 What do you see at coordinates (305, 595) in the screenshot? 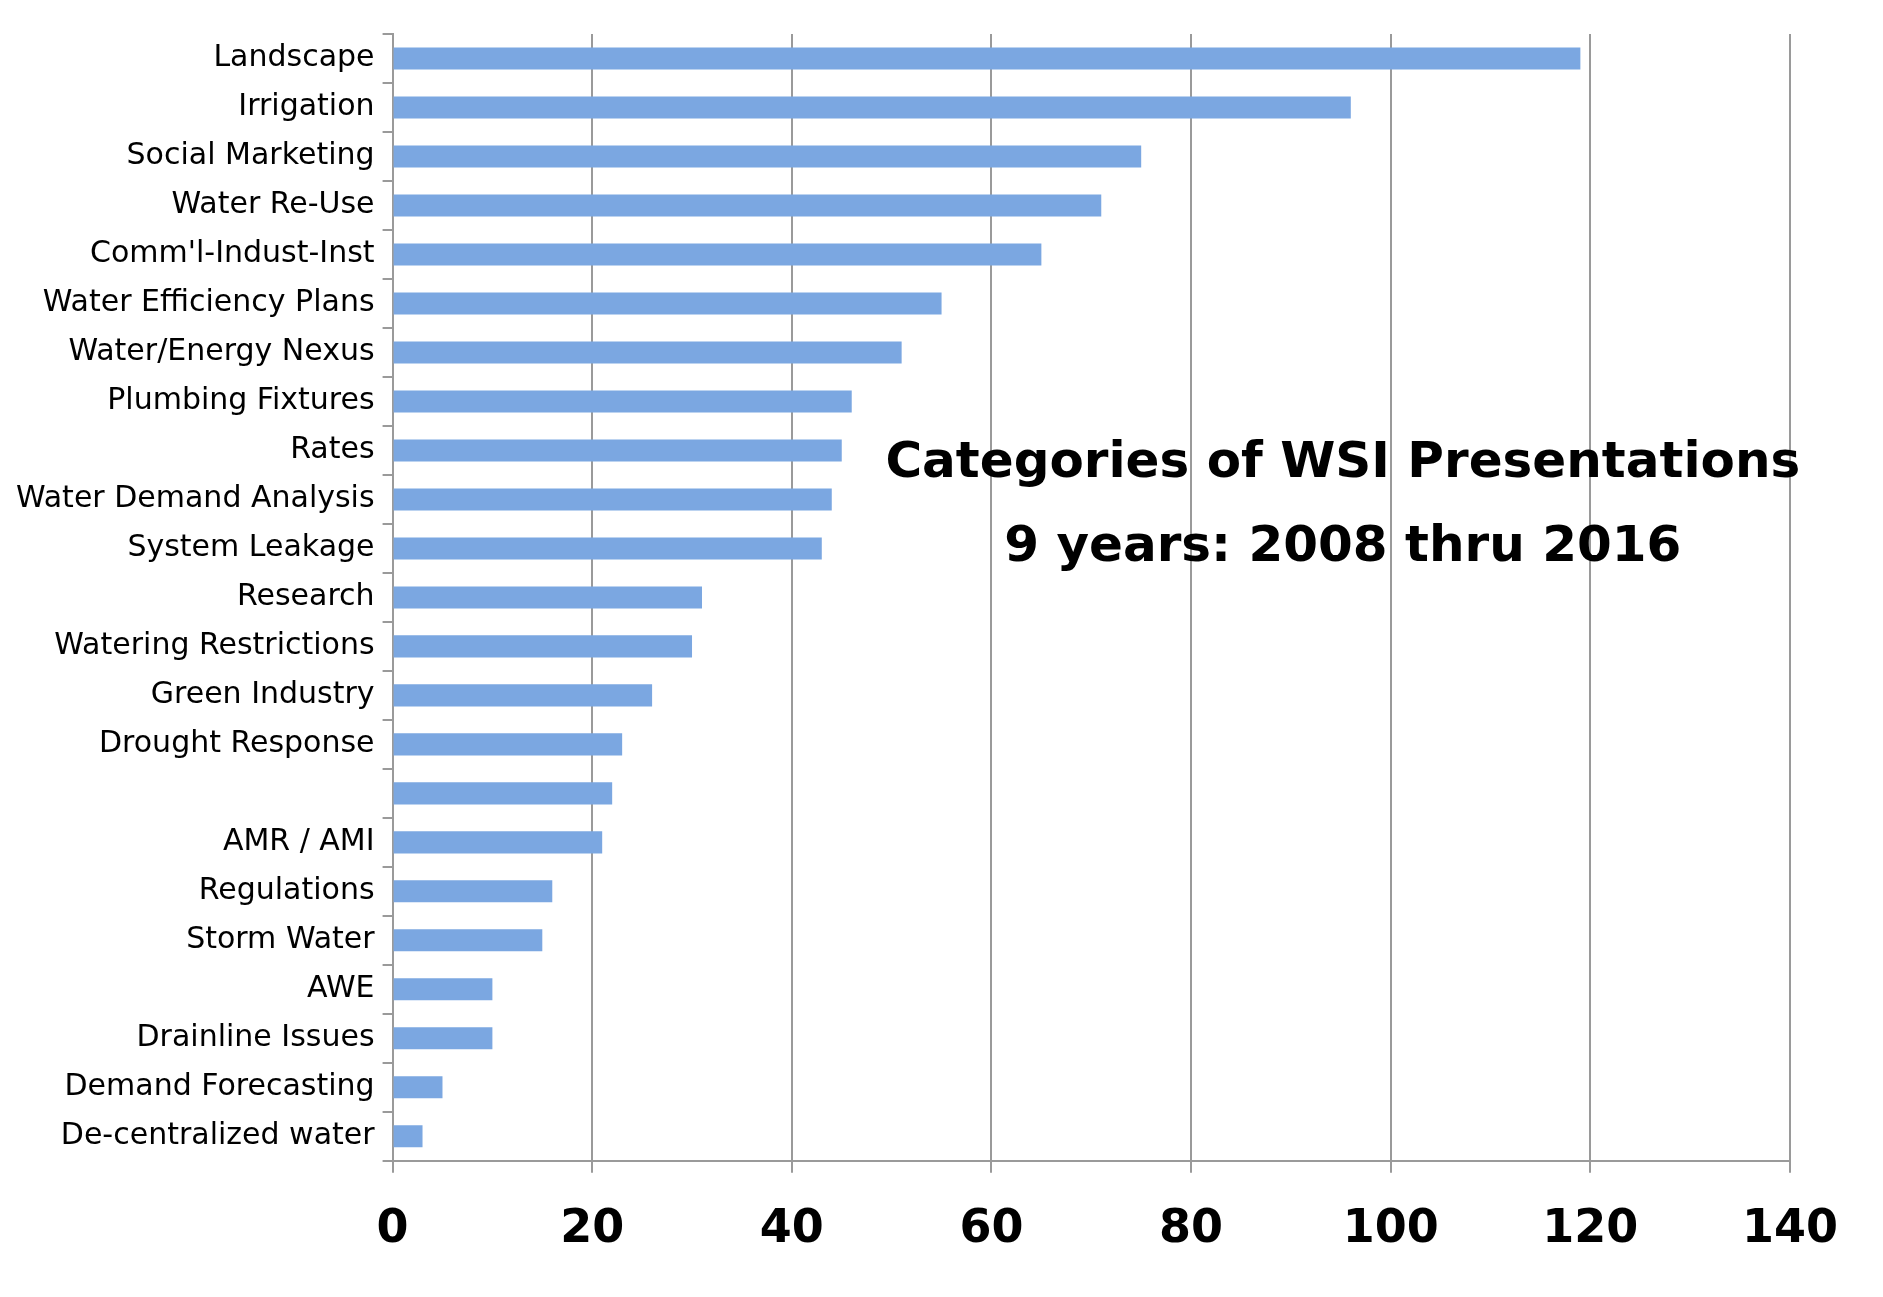
I see `y-tick-label: Research` at bounding box center [305, 595].